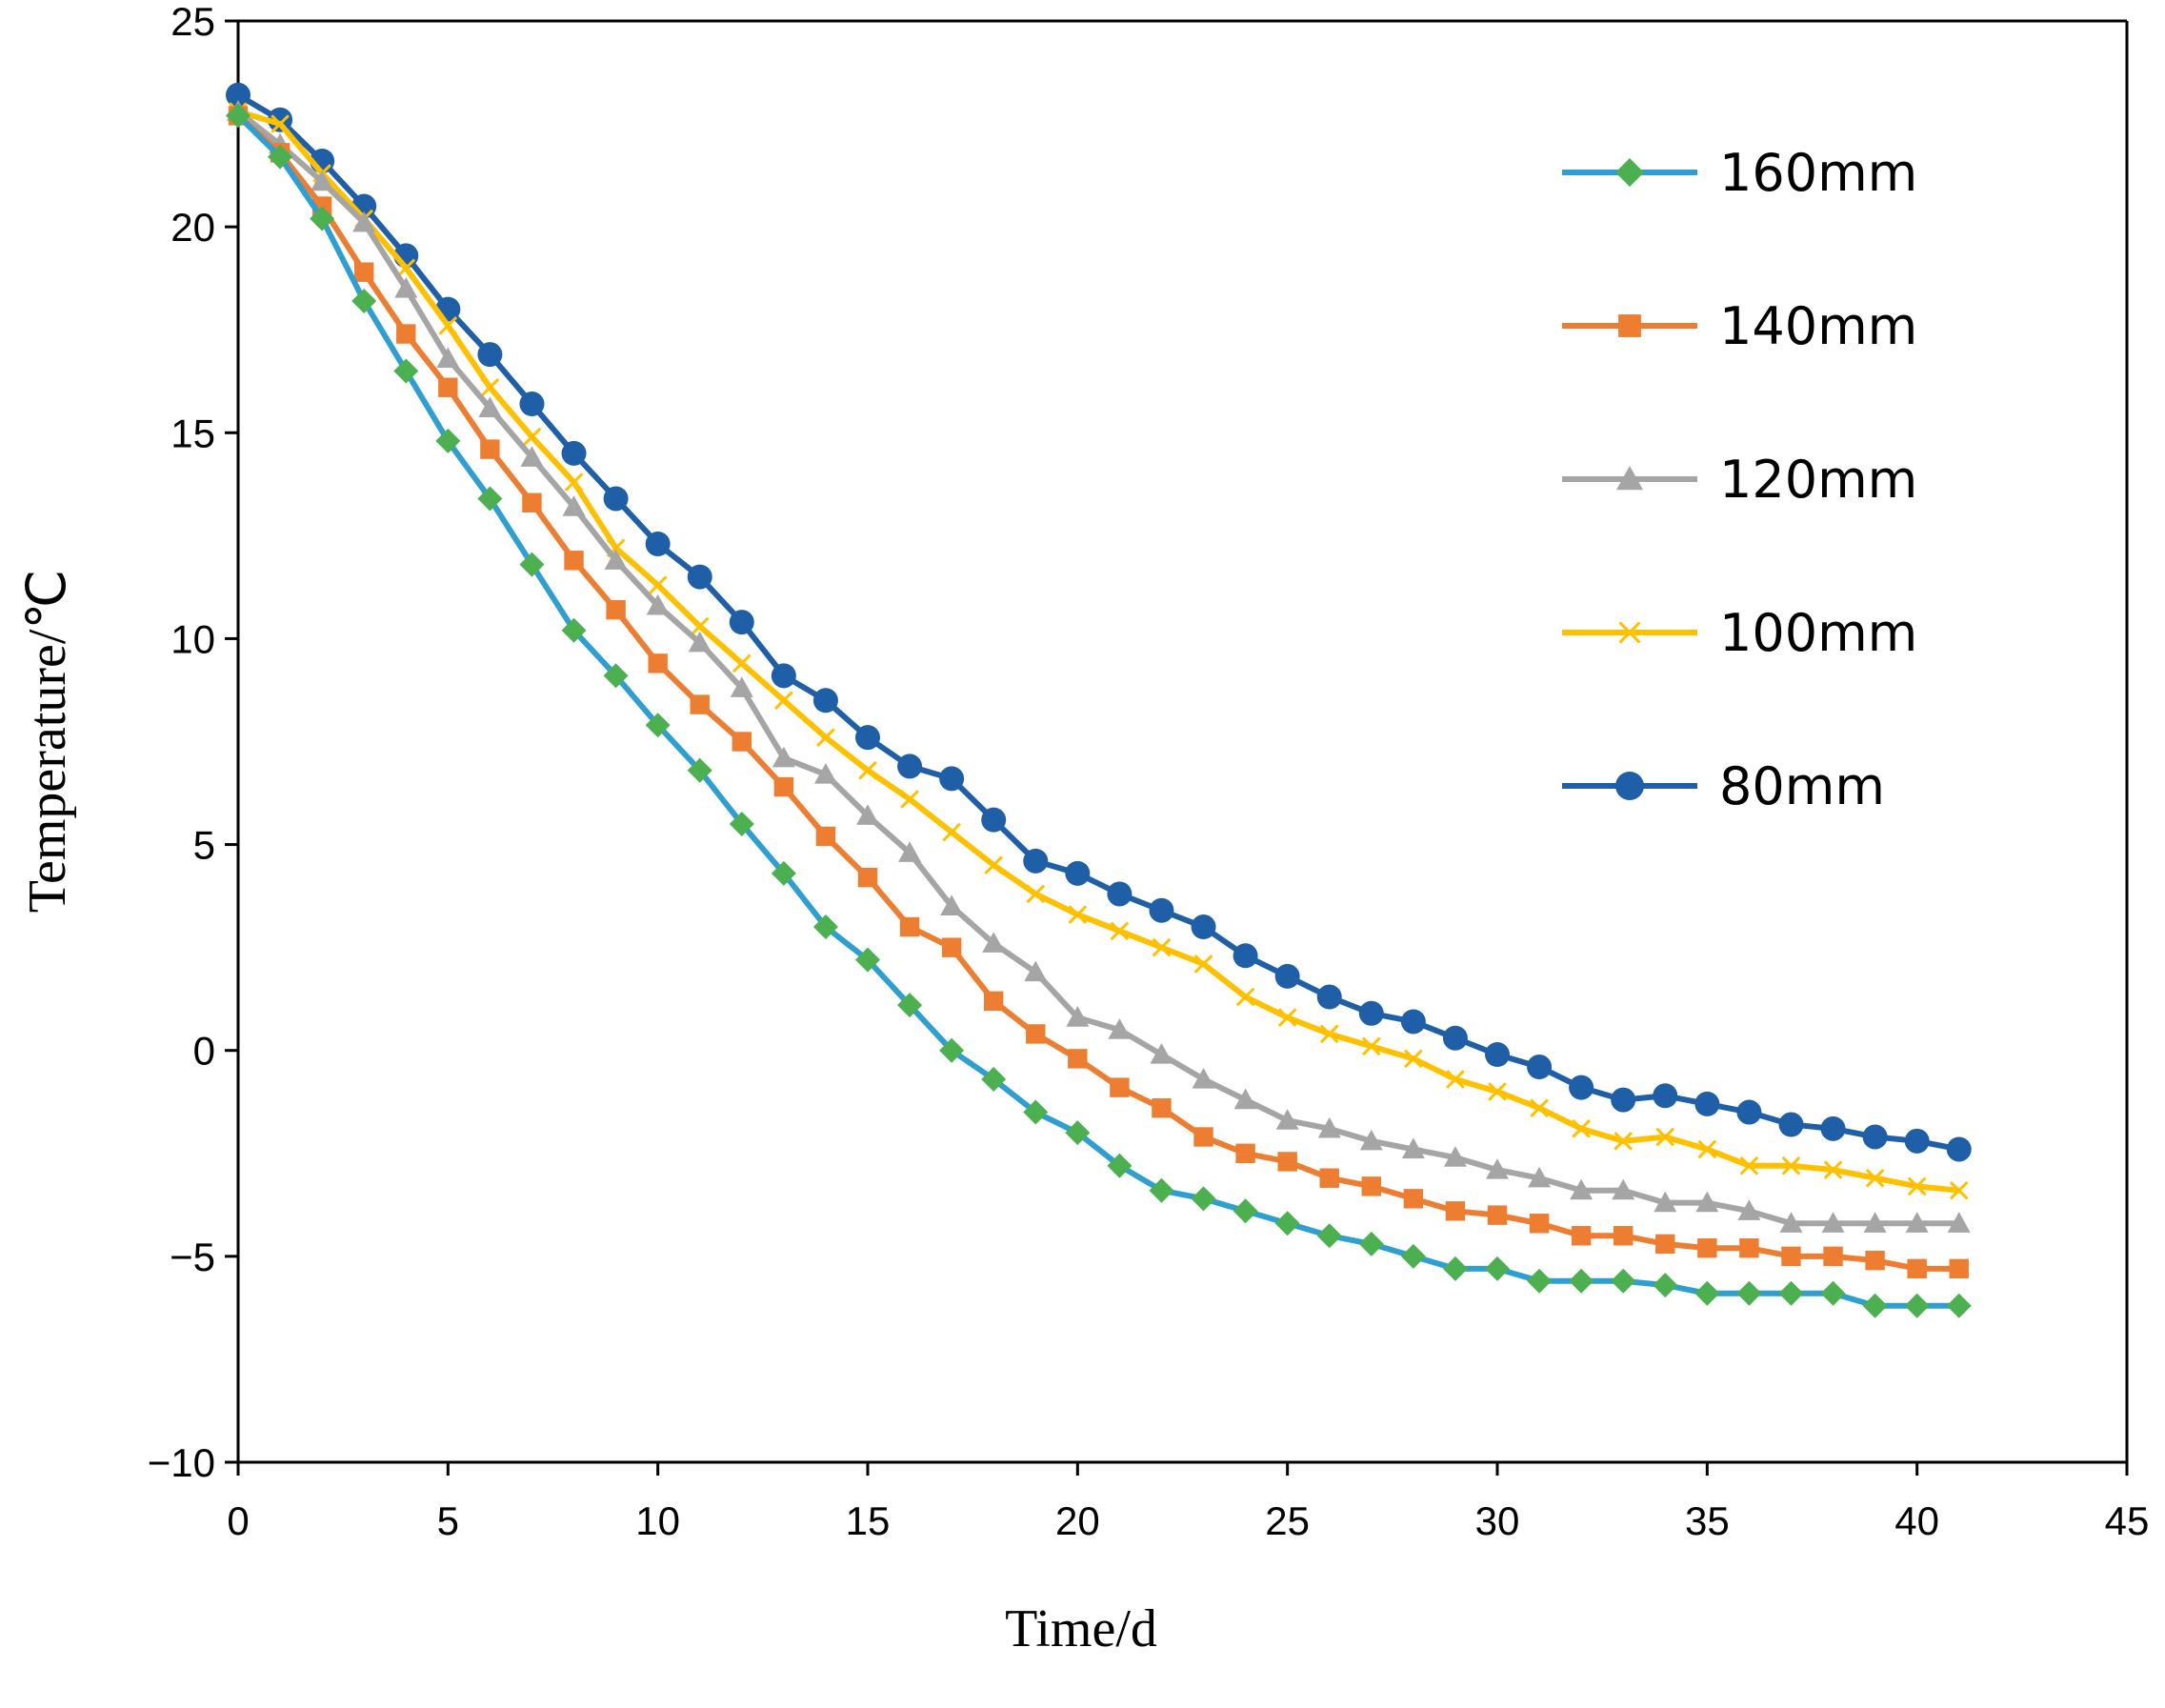 The image size is (2165, 1708). I want to click on y-tick-label: 5, so click(204, 846).